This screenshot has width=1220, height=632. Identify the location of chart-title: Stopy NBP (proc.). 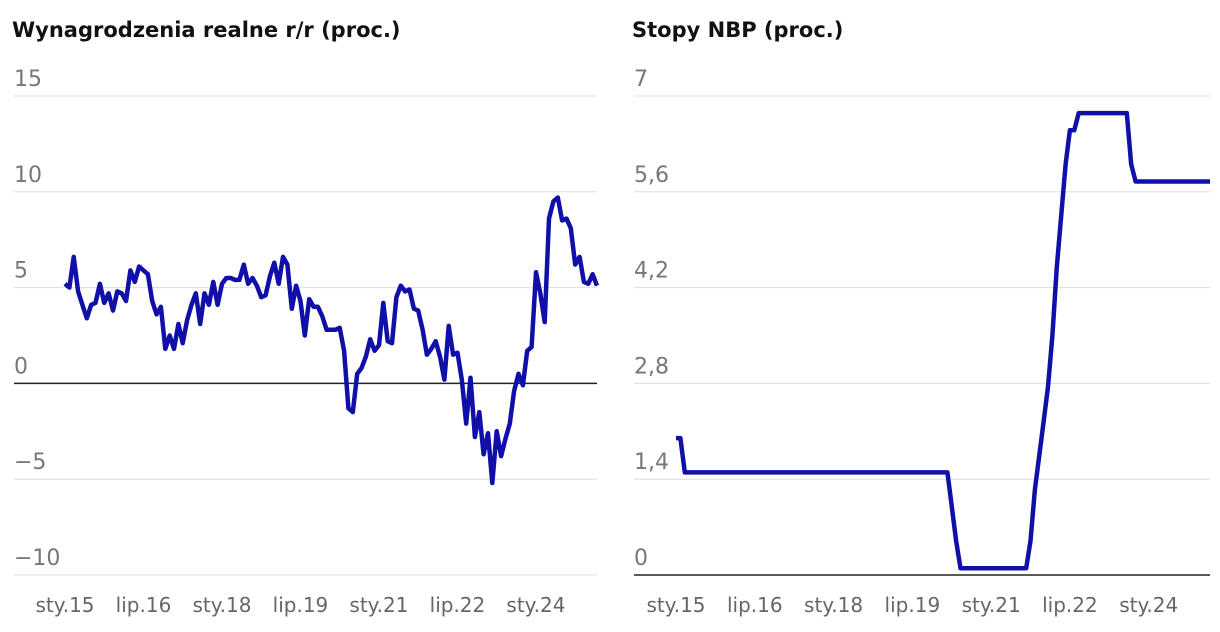
(737, 30).